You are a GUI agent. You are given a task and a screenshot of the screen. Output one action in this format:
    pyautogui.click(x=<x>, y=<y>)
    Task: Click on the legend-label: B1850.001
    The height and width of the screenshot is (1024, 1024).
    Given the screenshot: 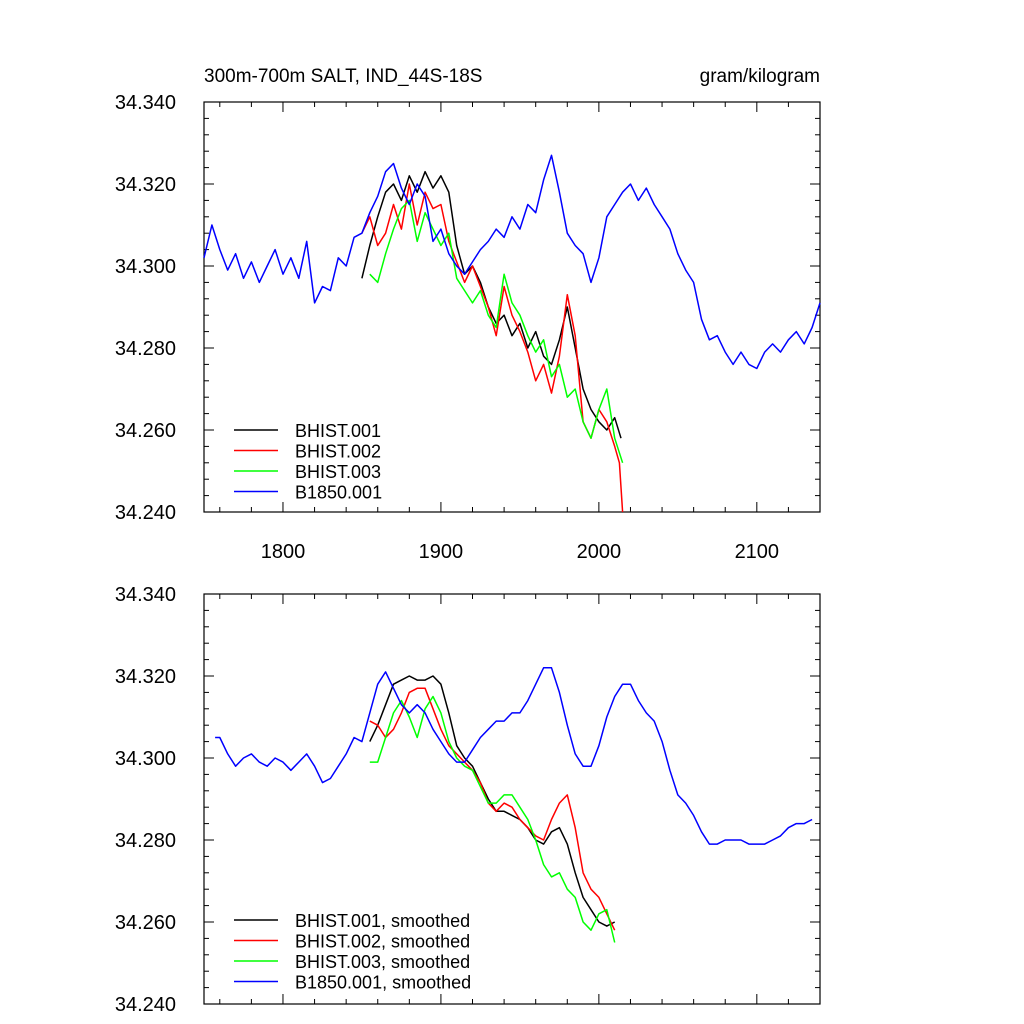 What is the action you would take?
    pyautogui.click(x=338, y=493)
    